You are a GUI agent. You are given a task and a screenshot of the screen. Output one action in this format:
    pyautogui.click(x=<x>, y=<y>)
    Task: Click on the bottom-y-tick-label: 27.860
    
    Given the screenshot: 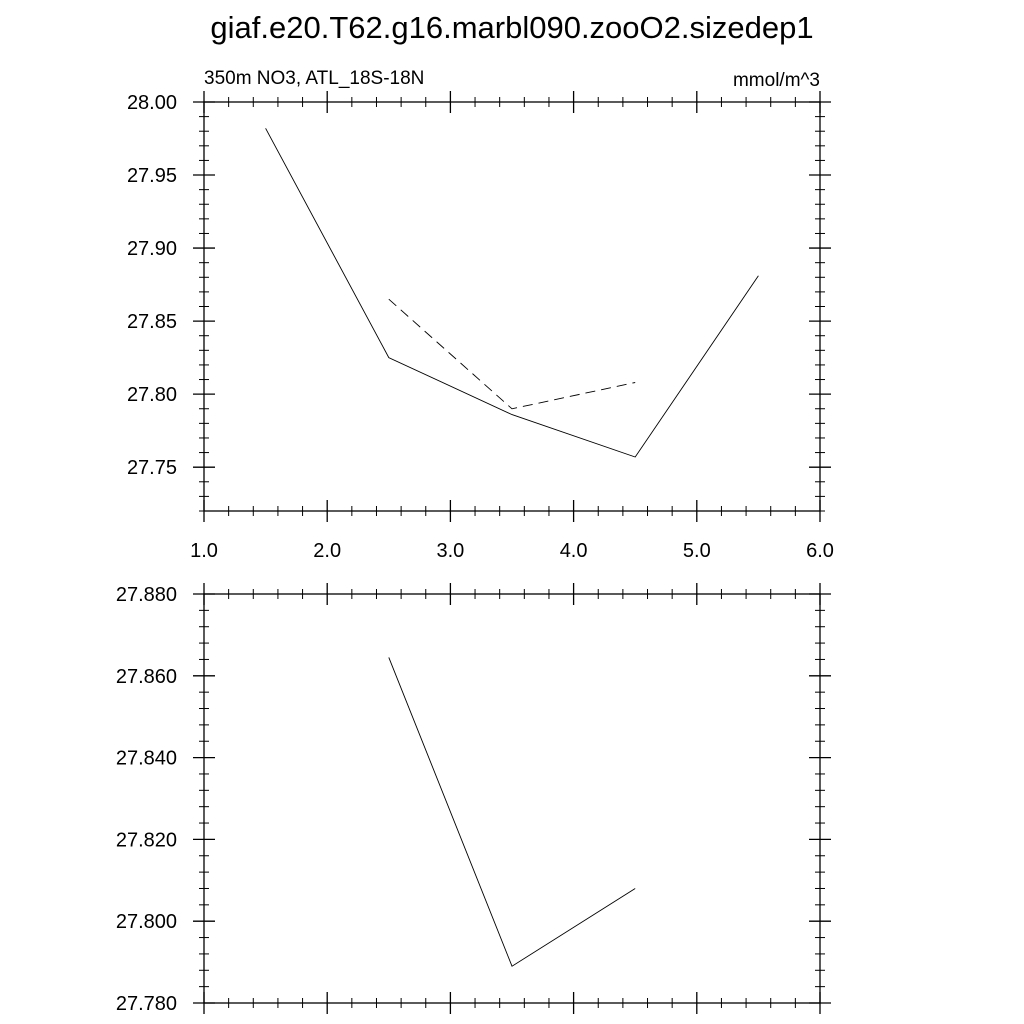 What is the action you would take?
    pyautogui.click(x=146, y=677)
    